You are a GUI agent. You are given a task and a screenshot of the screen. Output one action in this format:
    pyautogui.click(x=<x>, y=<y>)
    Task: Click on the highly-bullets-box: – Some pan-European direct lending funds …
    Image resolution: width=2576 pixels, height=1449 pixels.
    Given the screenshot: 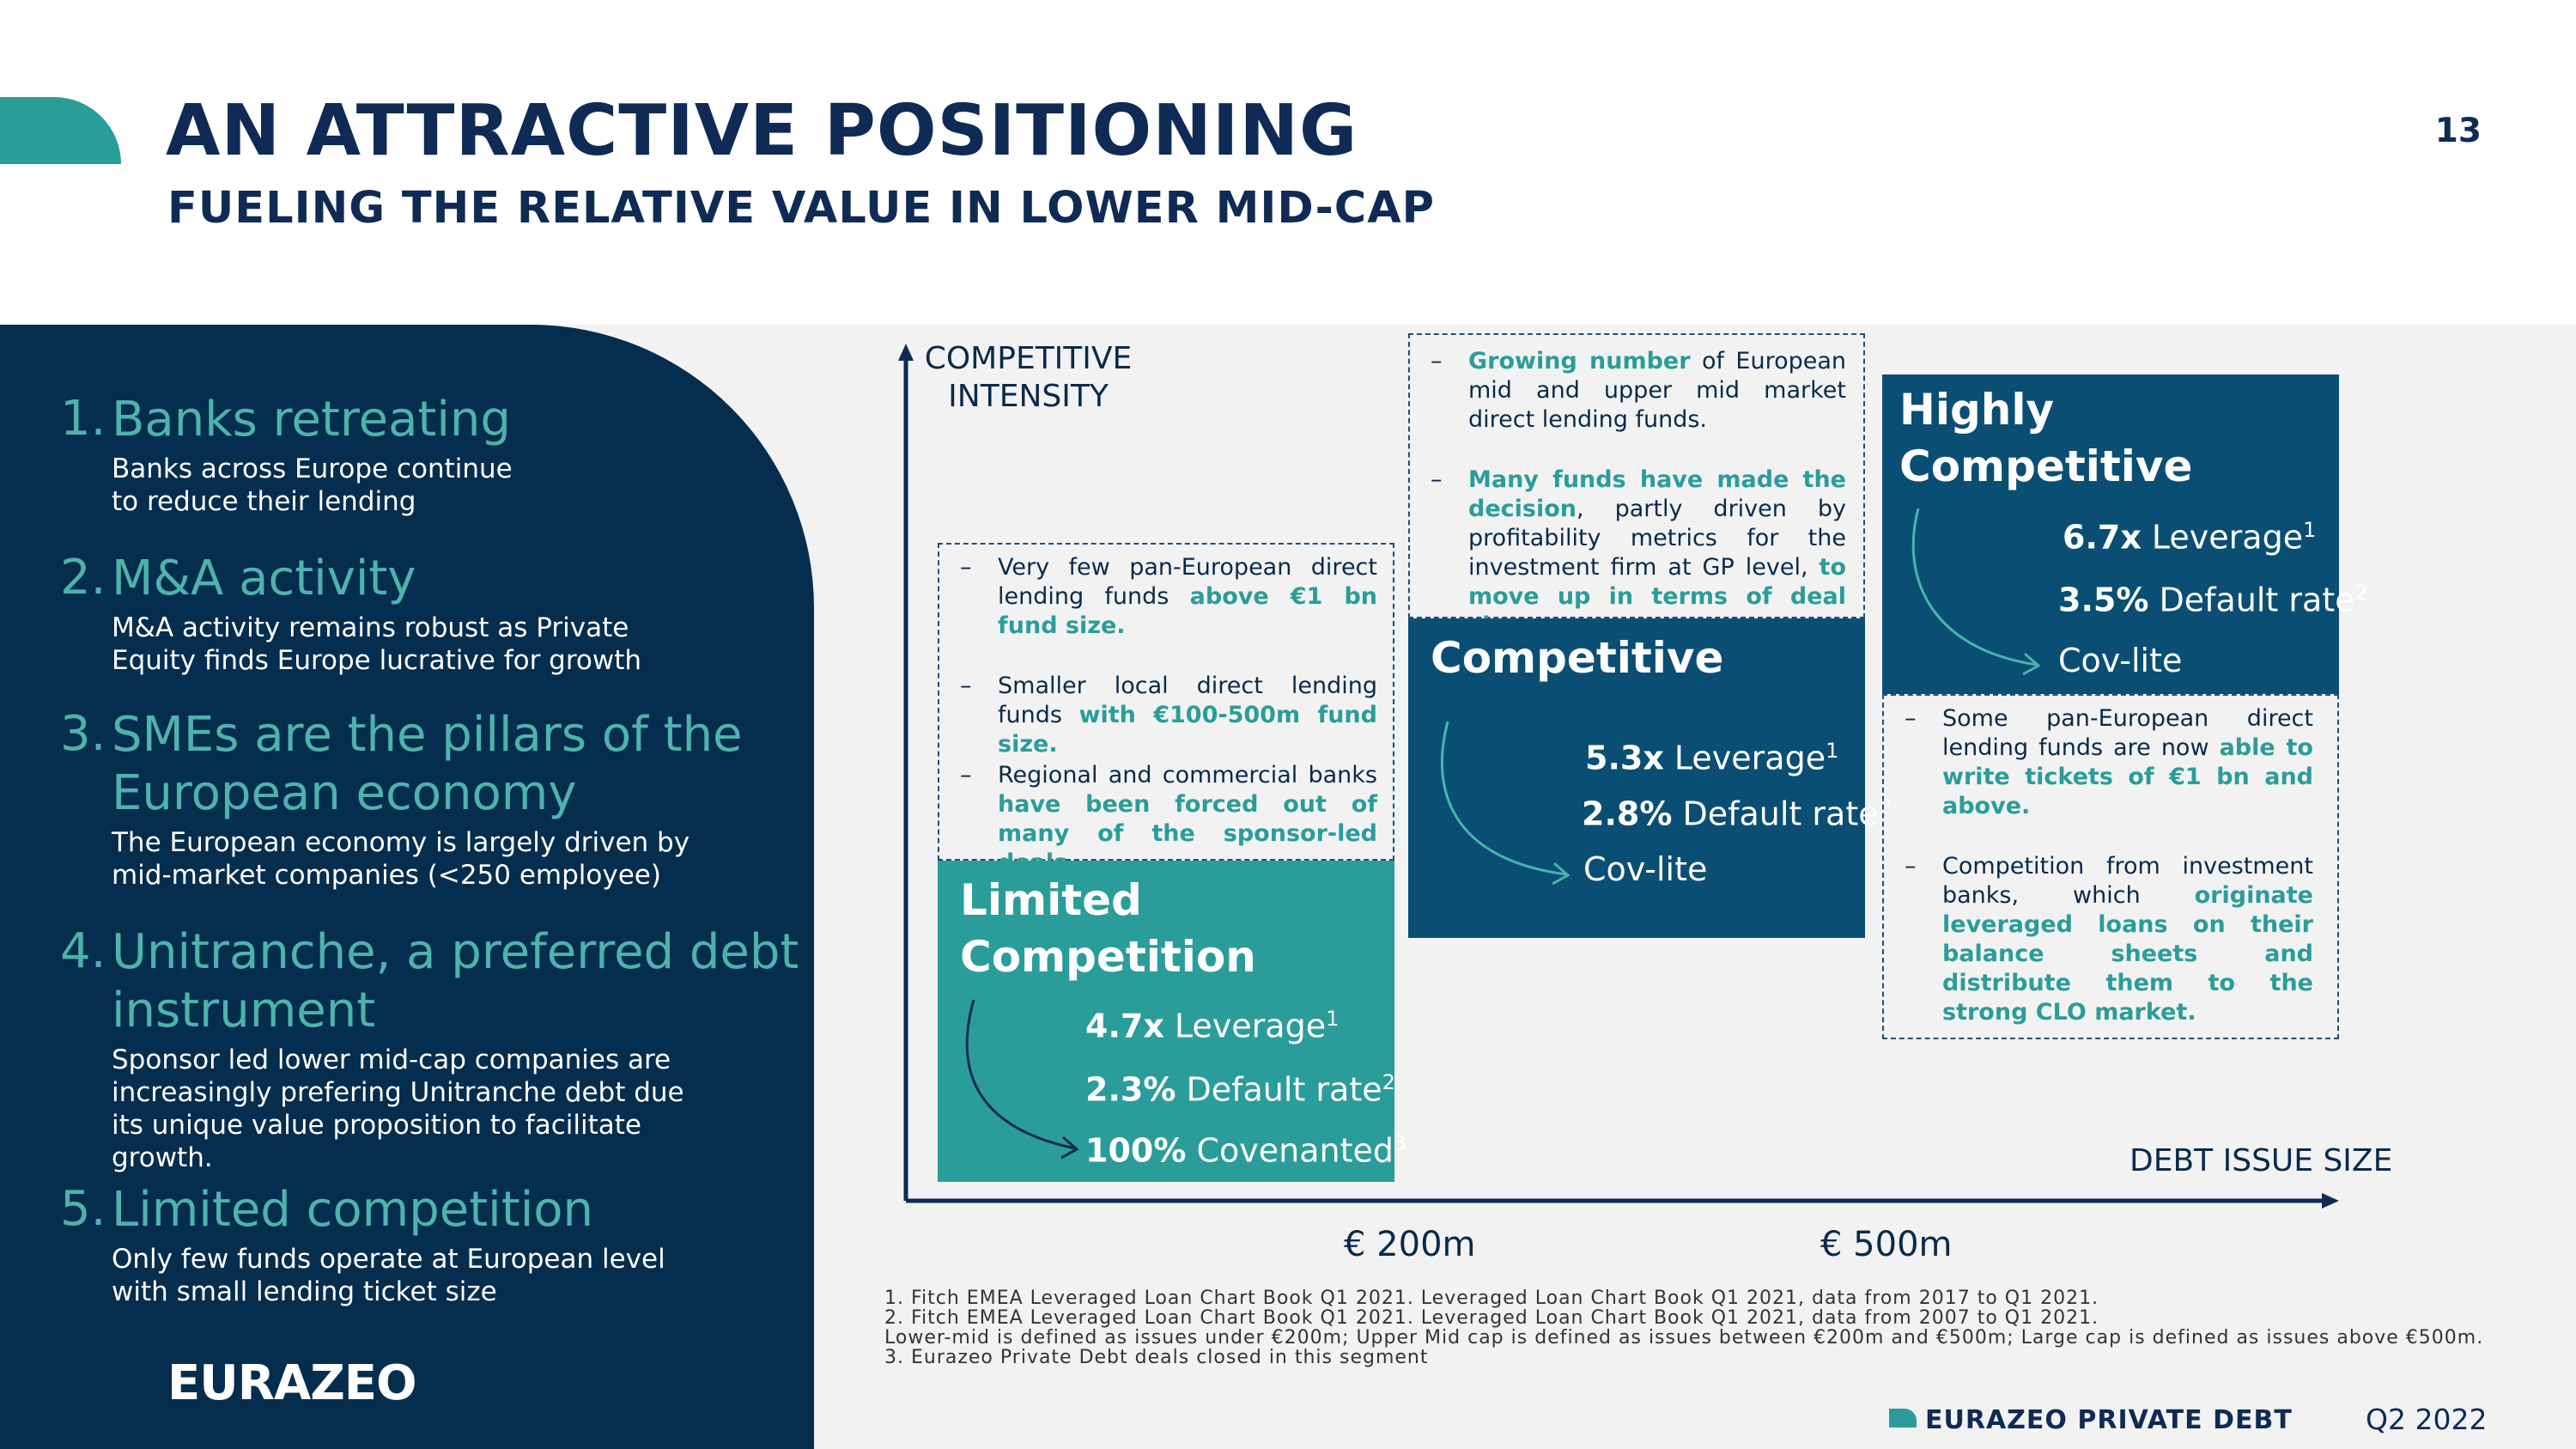 What is the action you would take?
    pyautogui.click(x=2111, y=866)
    